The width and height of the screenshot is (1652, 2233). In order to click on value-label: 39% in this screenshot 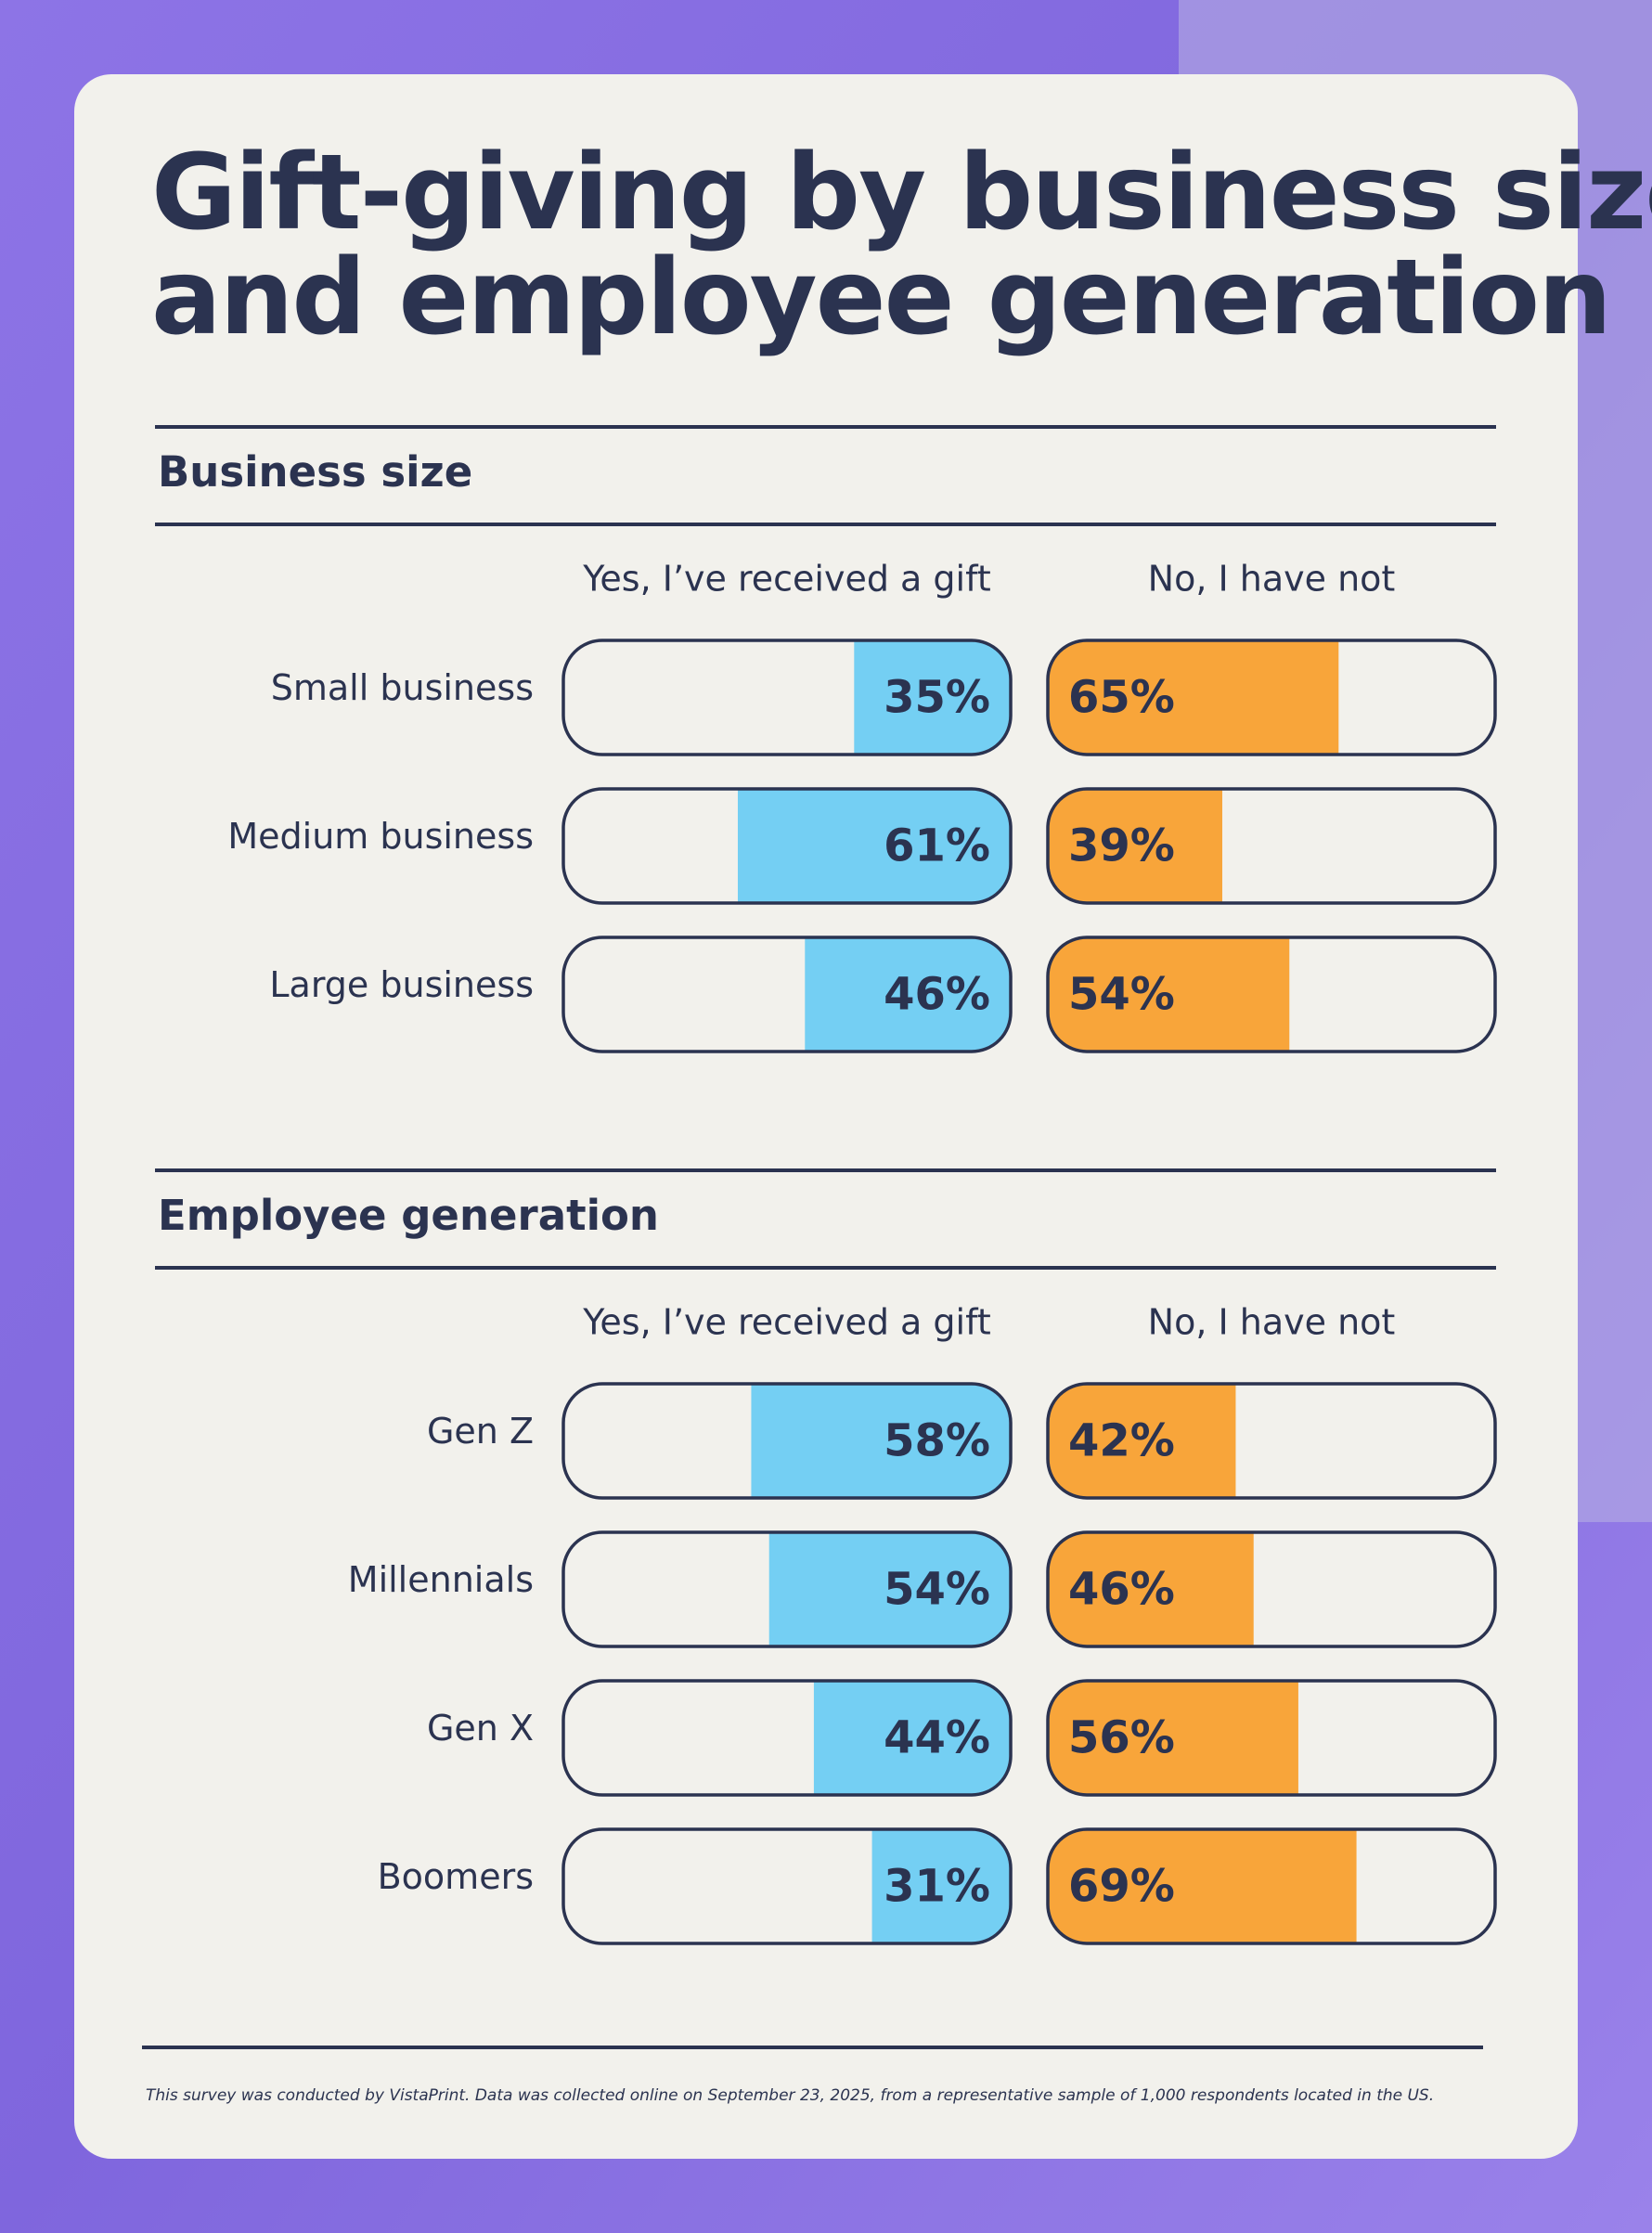, I will do `click(1121, 846)`.